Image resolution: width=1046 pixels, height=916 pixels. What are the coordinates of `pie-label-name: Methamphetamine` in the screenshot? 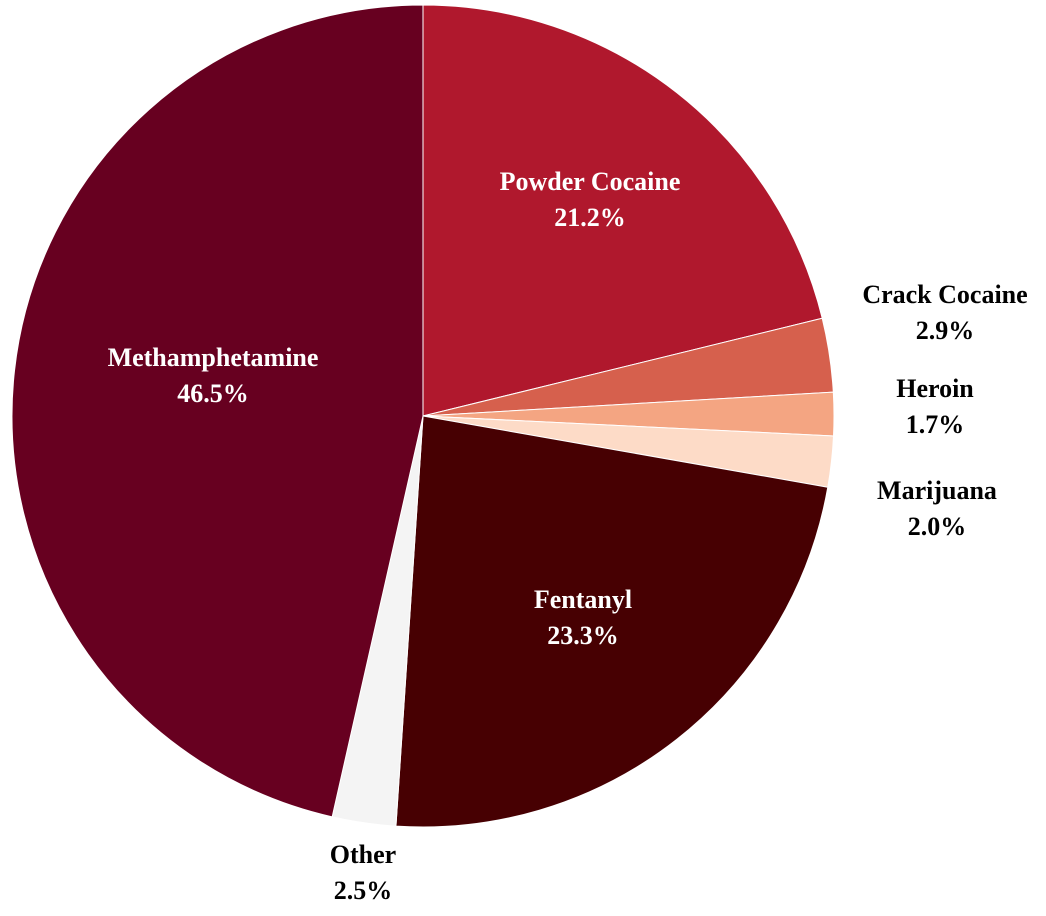 It's located at (213, 357).